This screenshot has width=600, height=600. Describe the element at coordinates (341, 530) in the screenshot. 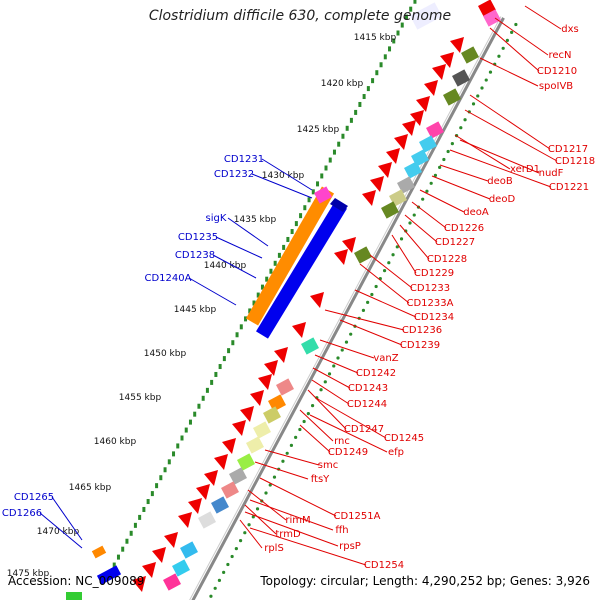

I see `gene-label: ffh` at that location.